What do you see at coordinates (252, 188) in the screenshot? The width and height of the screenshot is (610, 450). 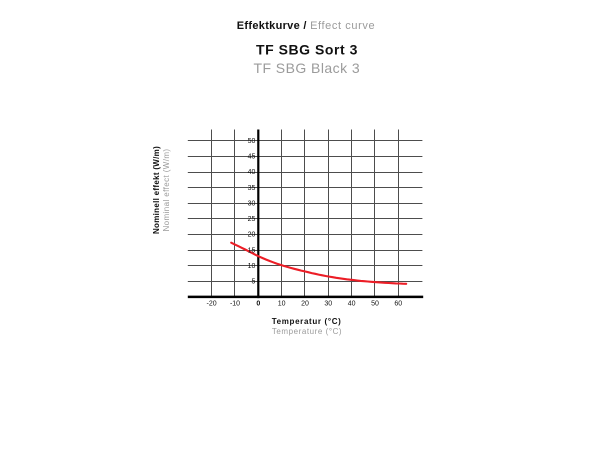 I see `svg-text: 35` at bounding box center [252, 188].